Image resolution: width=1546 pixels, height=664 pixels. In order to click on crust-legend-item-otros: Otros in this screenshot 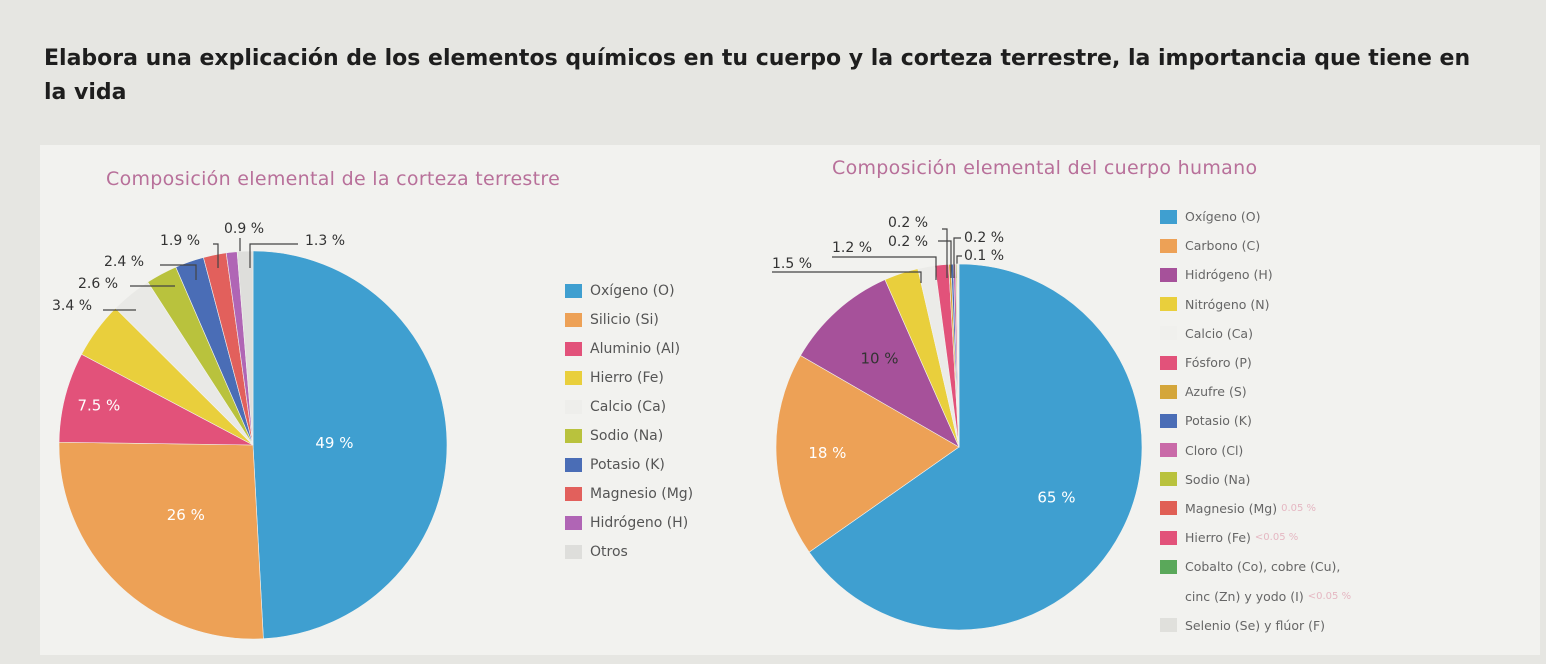, I will do `click(629, 551)`.